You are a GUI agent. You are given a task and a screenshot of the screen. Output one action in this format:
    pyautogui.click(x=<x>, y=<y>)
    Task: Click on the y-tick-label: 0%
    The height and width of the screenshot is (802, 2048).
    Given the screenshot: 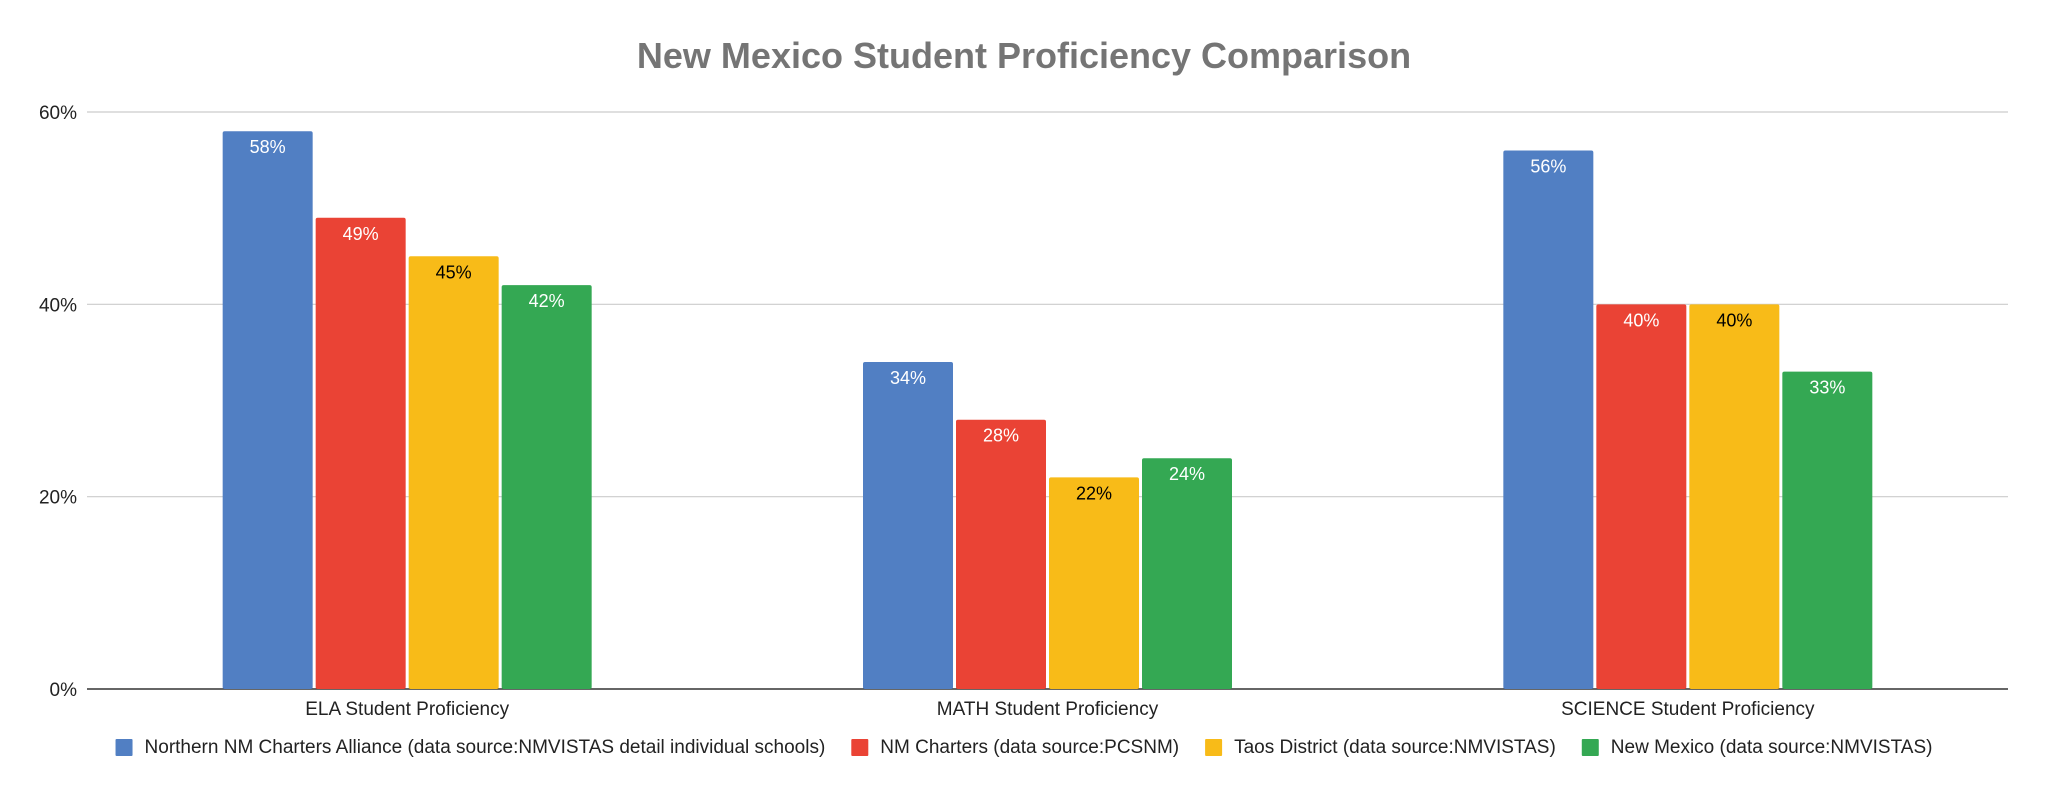 What is the action you would take?
    pyautogui.click(x=64, y=690)
    